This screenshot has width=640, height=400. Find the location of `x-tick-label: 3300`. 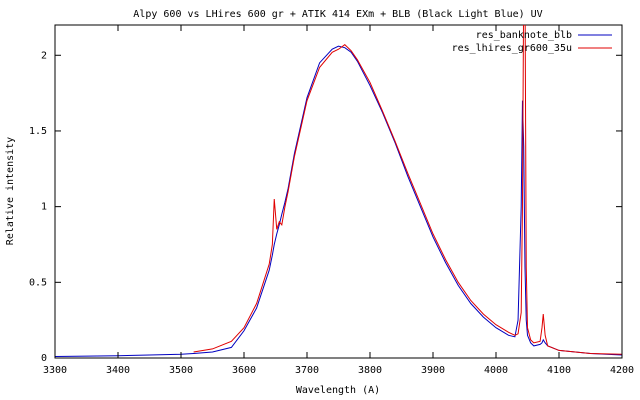

x-tick-label: 3300 is located at coordinates (55, 370).